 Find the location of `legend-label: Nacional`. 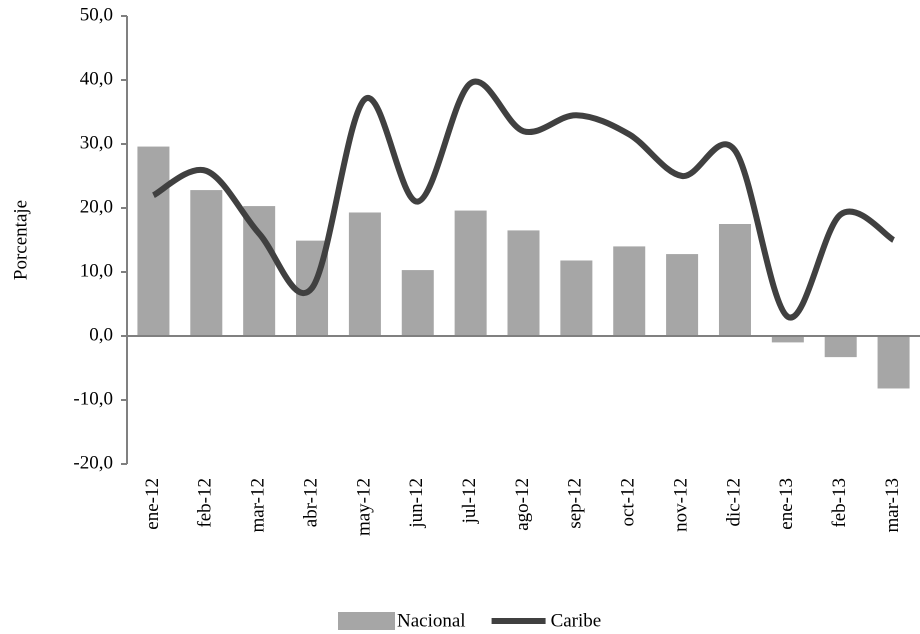

legend-label: Nacional is located at coordinates (431, 620).